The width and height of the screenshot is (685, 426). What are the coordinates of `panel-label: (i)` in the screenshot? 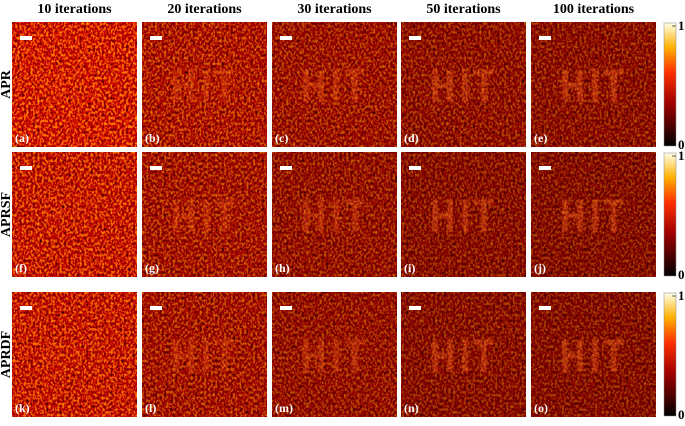 It's located at (409, 268).